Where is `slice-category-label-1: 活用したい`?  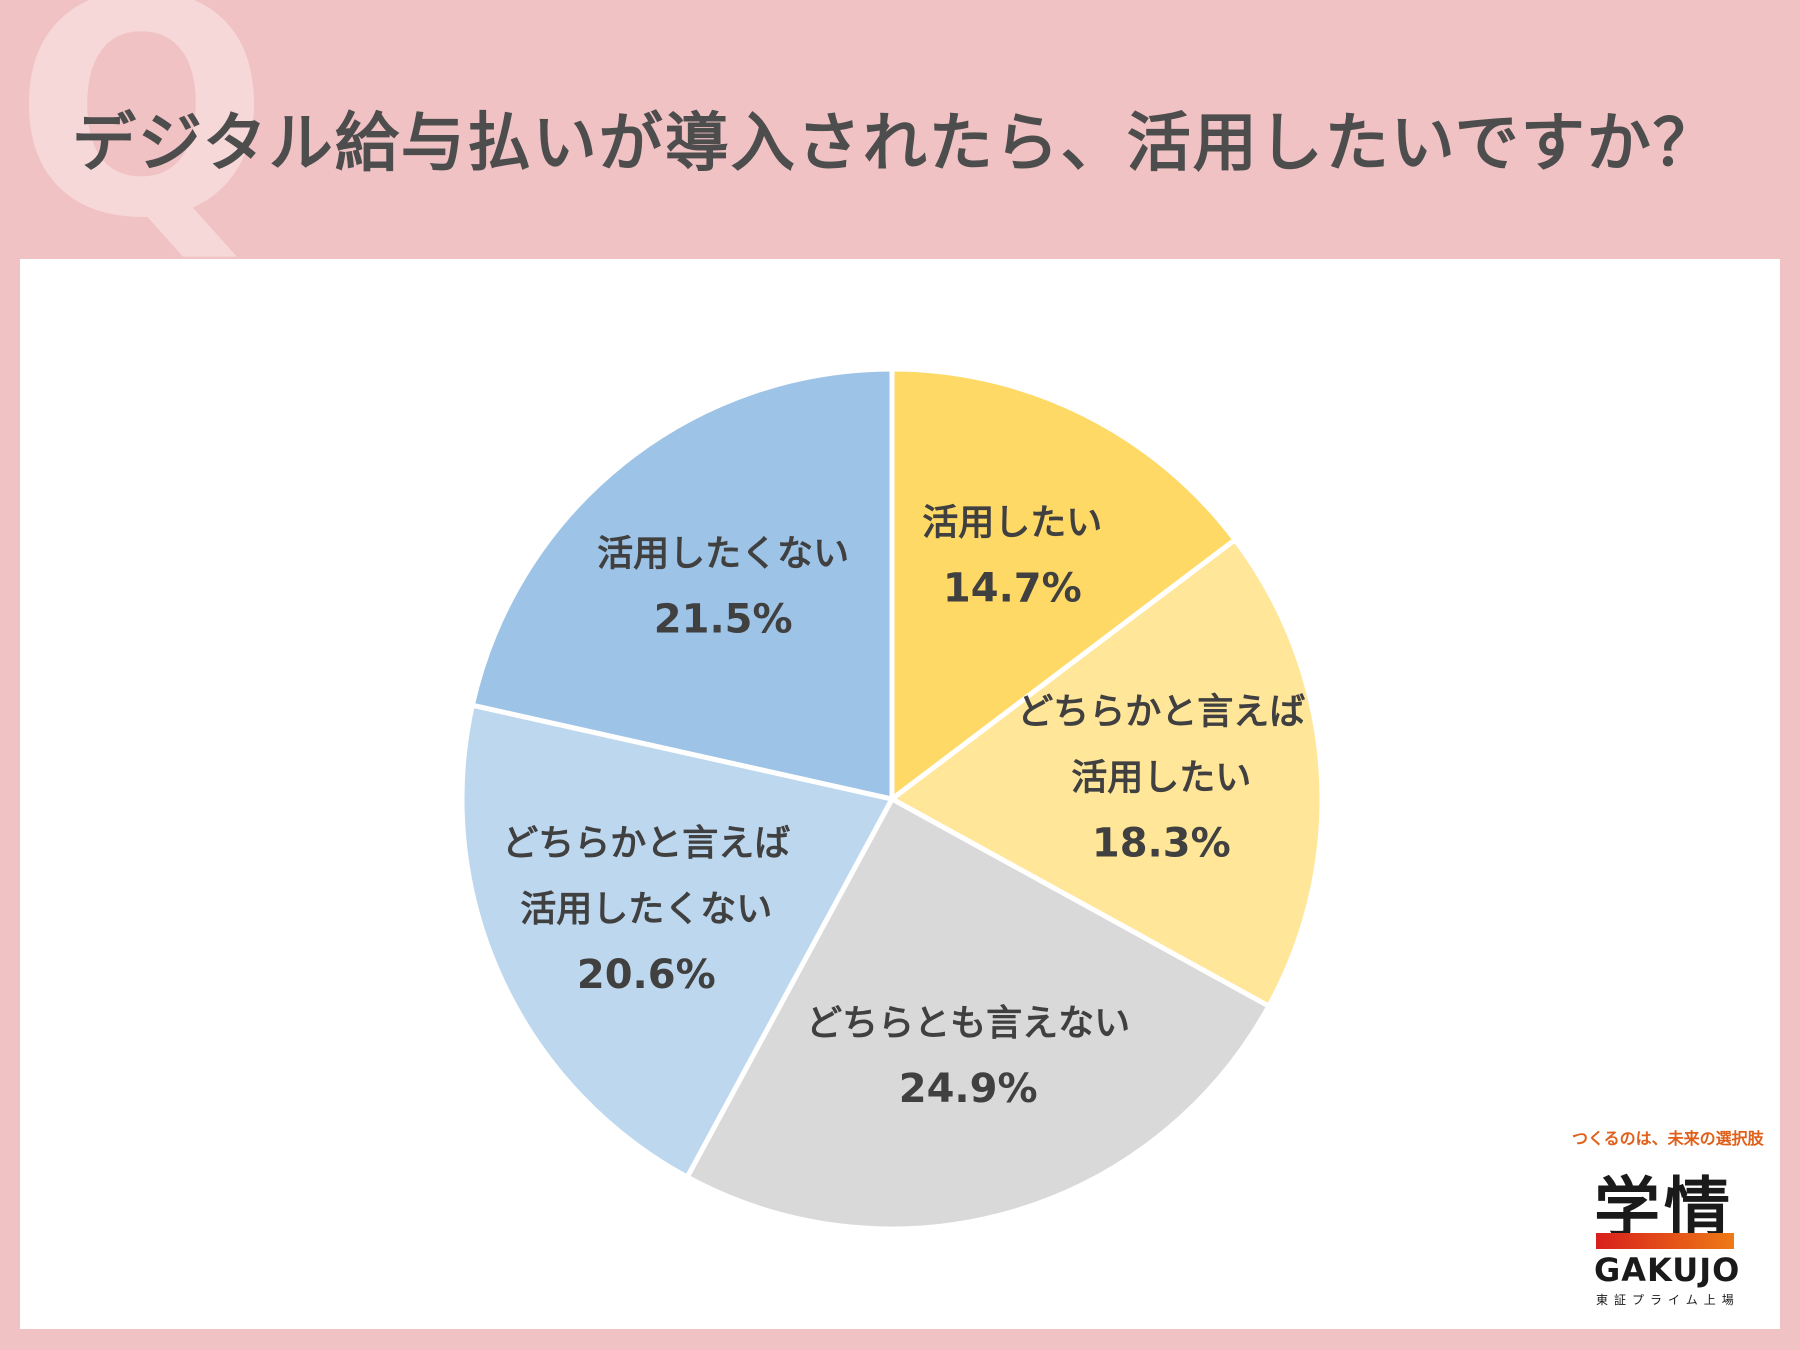
slice-category-label-1: 活用したい is located at coordinates (1012, 522).